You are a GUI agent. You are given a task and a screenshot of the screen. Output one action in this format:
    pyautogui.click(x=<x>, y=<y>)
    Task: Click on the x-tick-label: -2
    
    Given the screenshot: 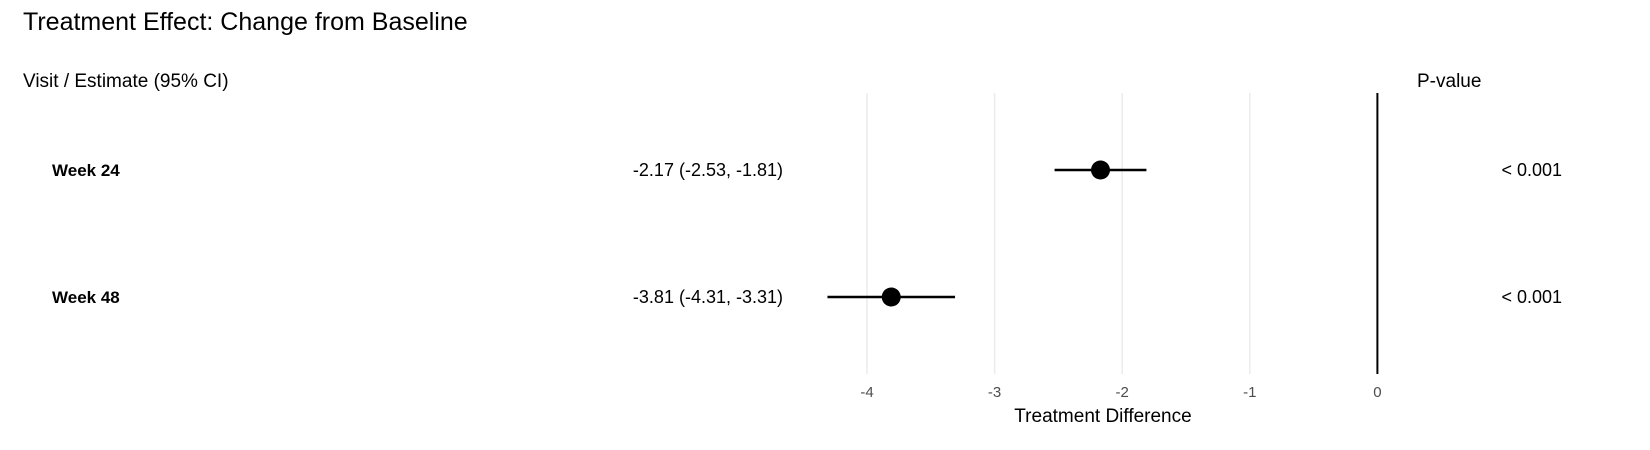 What is the action you would take?
    pyautogui.click(x=1122, y=392)
    